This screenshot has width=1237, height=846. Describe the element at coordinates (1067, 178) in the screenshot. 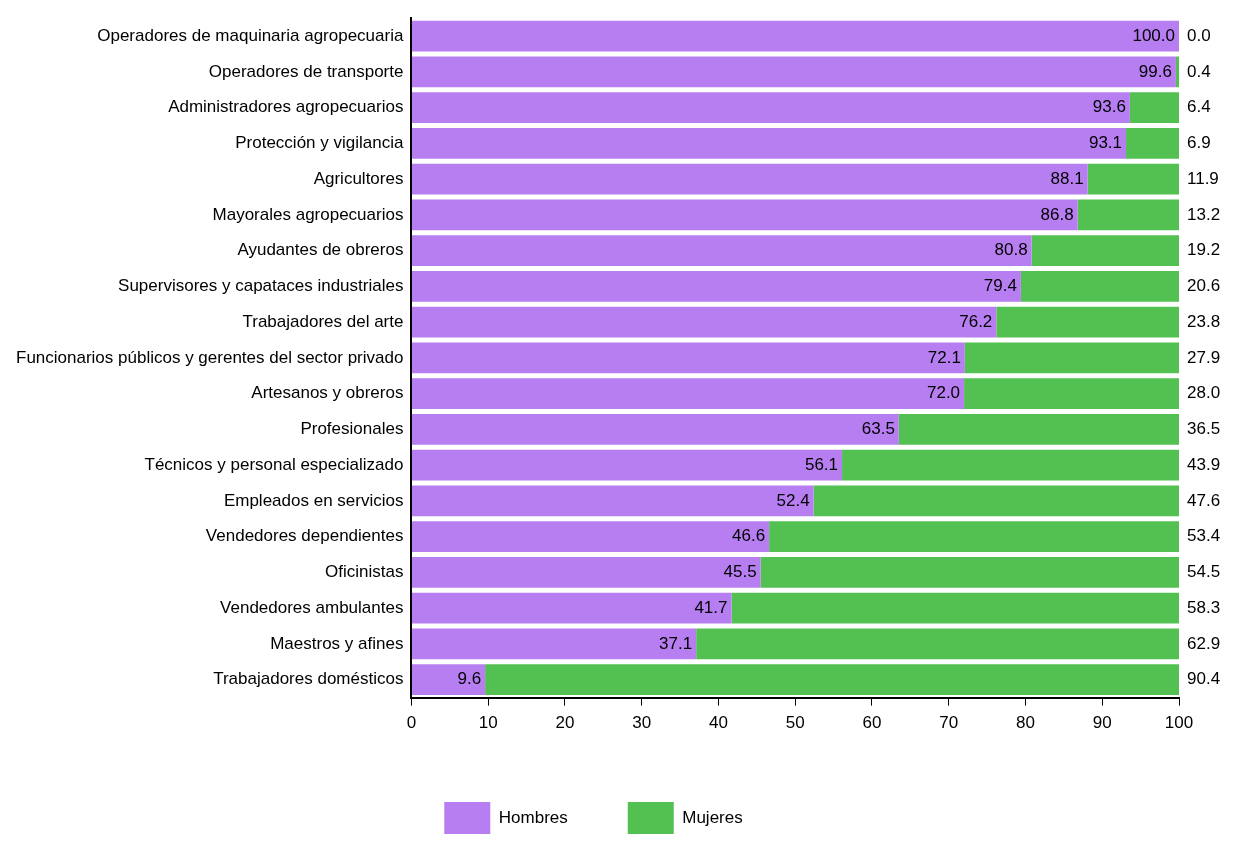

I see `data-label: 88.1` at that location.